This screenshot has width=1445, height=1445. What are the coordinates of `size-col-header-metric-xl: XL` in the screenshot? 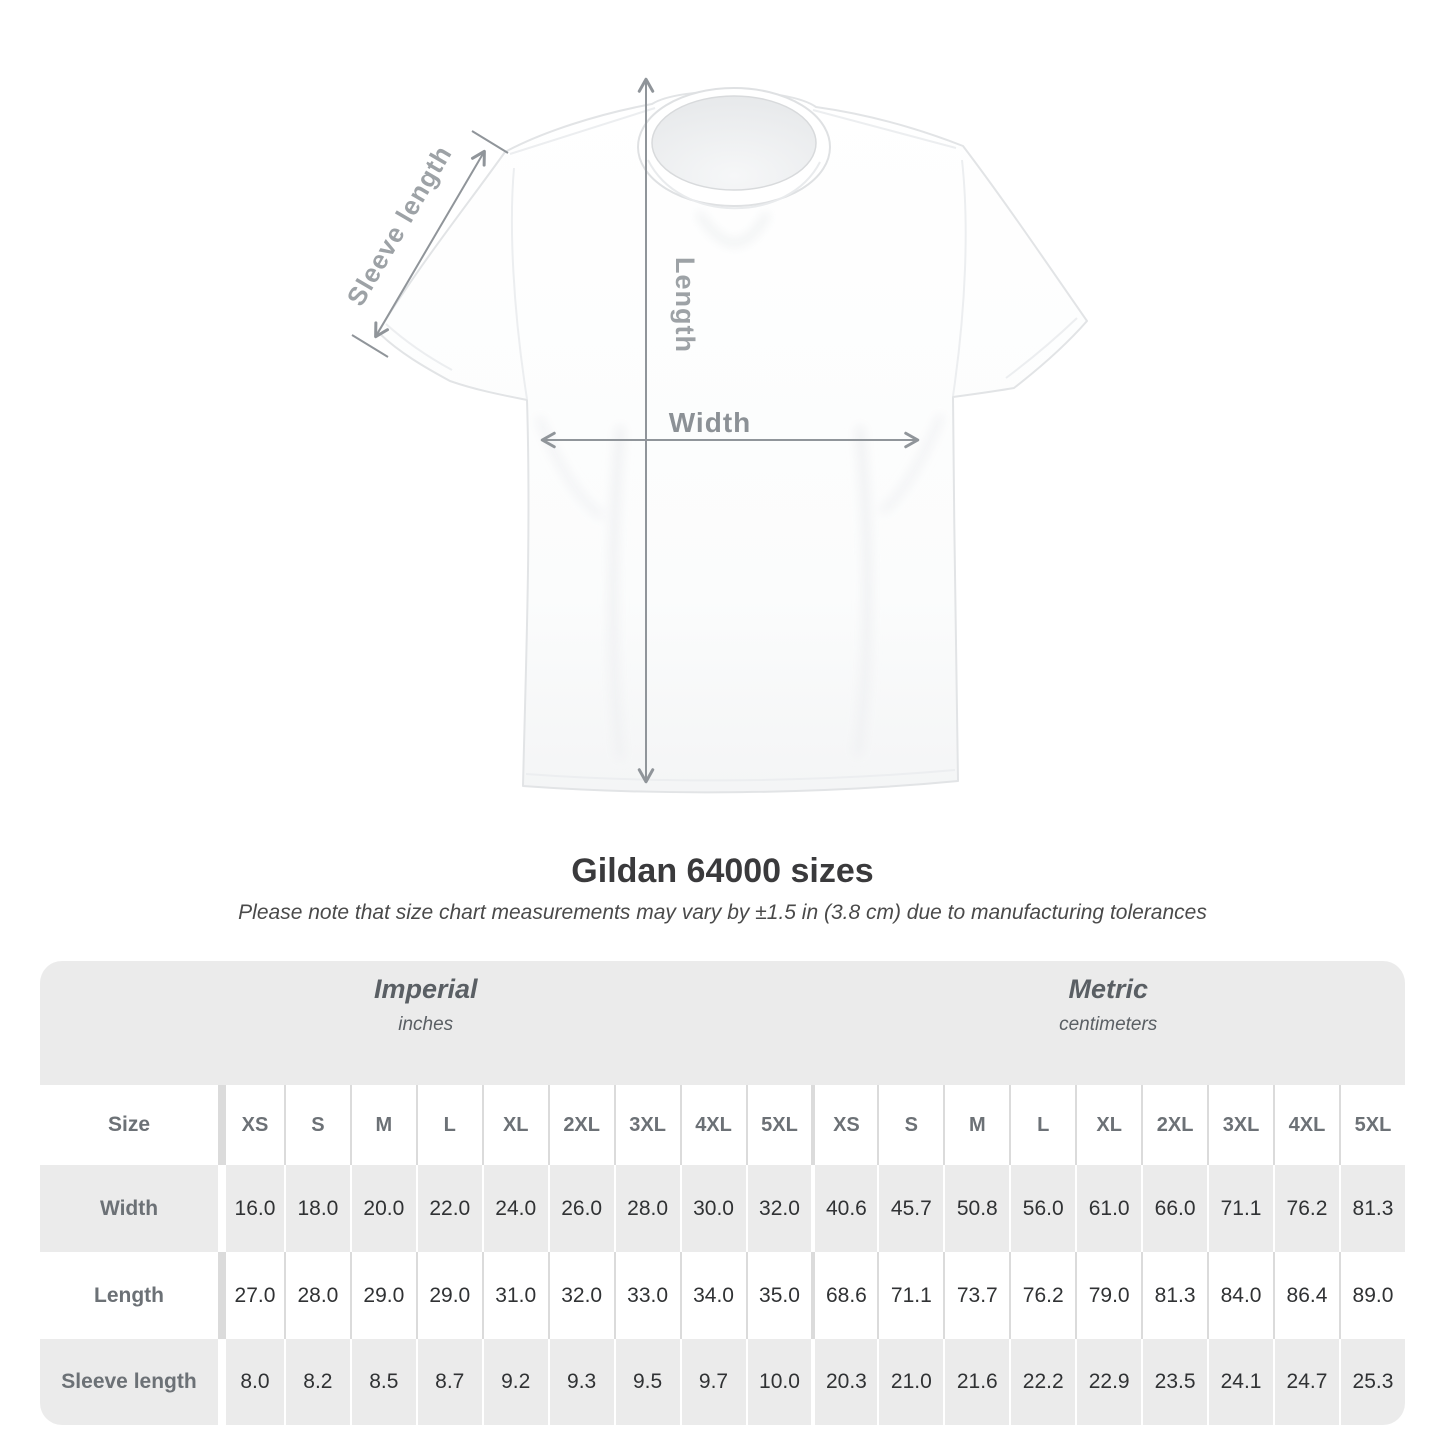 It's located at (1108, 1125).